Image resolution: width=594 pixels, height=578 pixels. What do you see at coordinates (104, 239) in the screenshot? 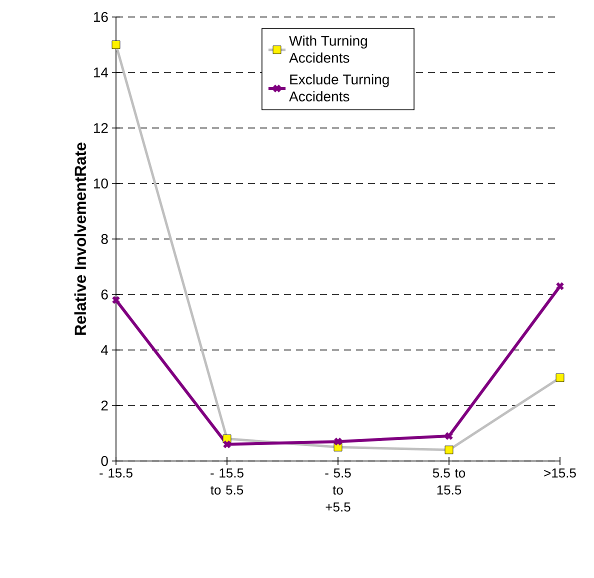
I see `y-tick-label: 8` at bounding box center [104, 239].